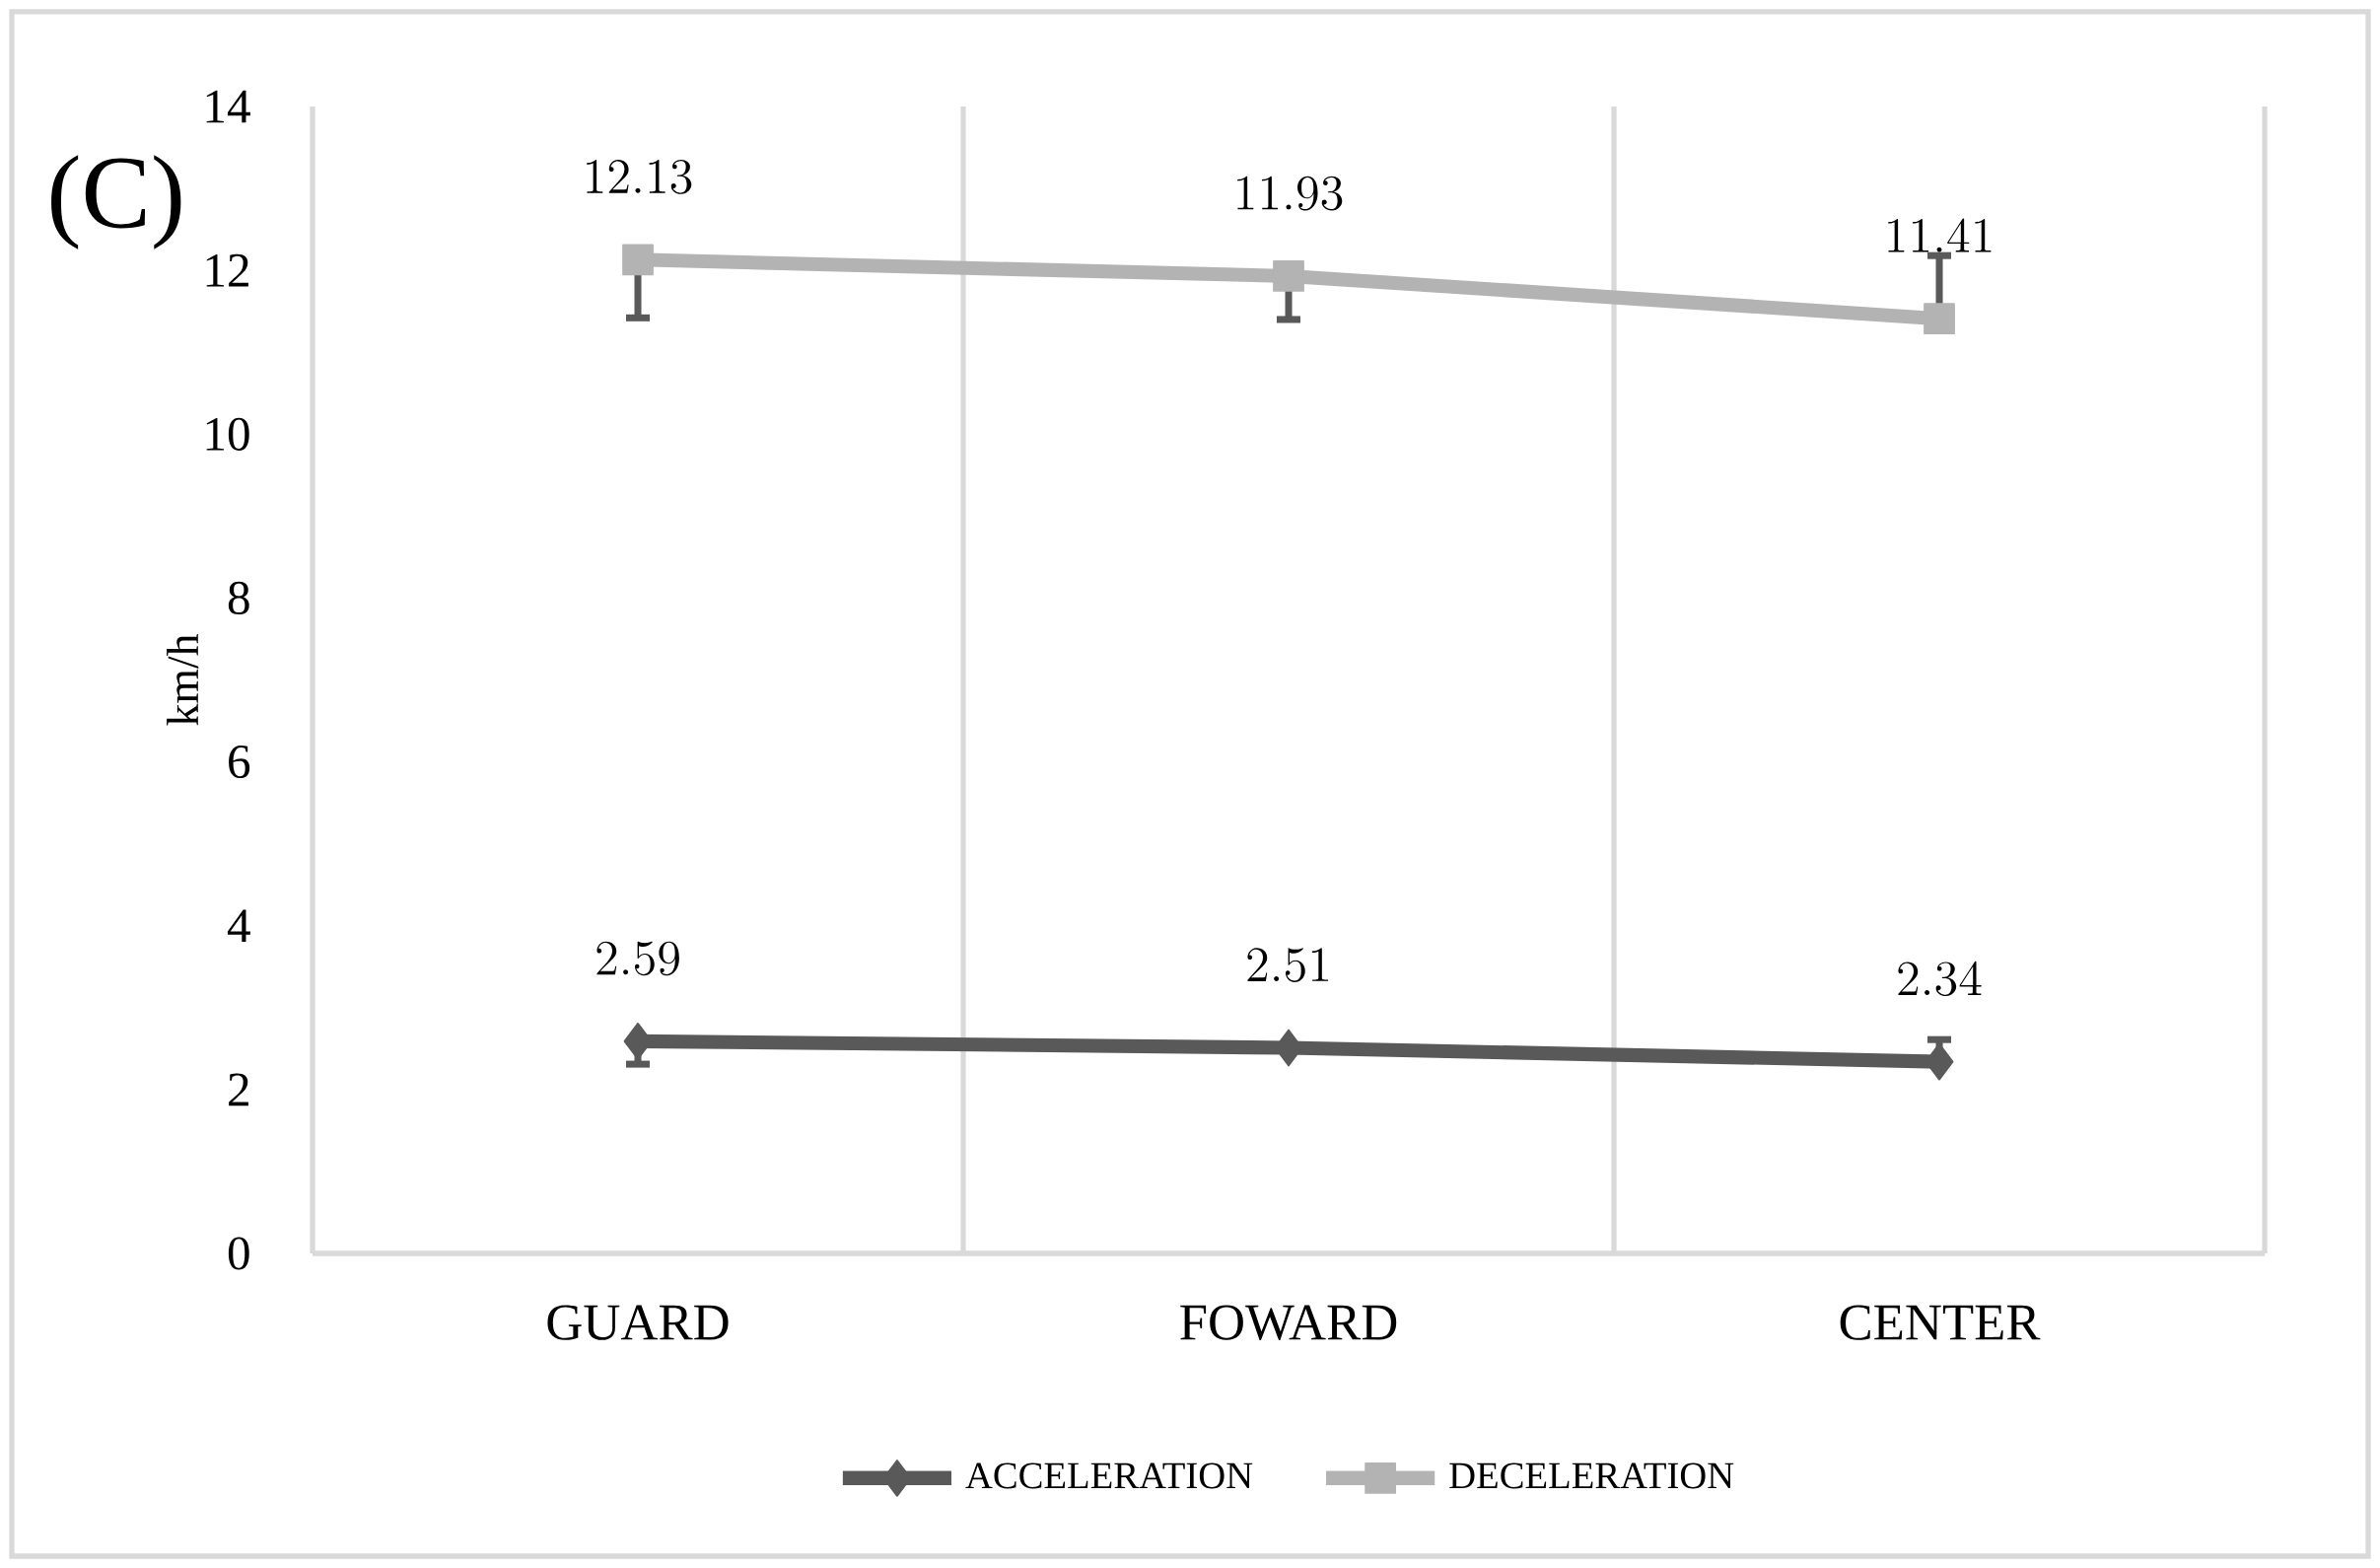 The height and width of the screenshot is (1568, 2380). Describe the element at coordinates (1940, 979) in the screenshot. I see `data-label: 2.34` at that location.